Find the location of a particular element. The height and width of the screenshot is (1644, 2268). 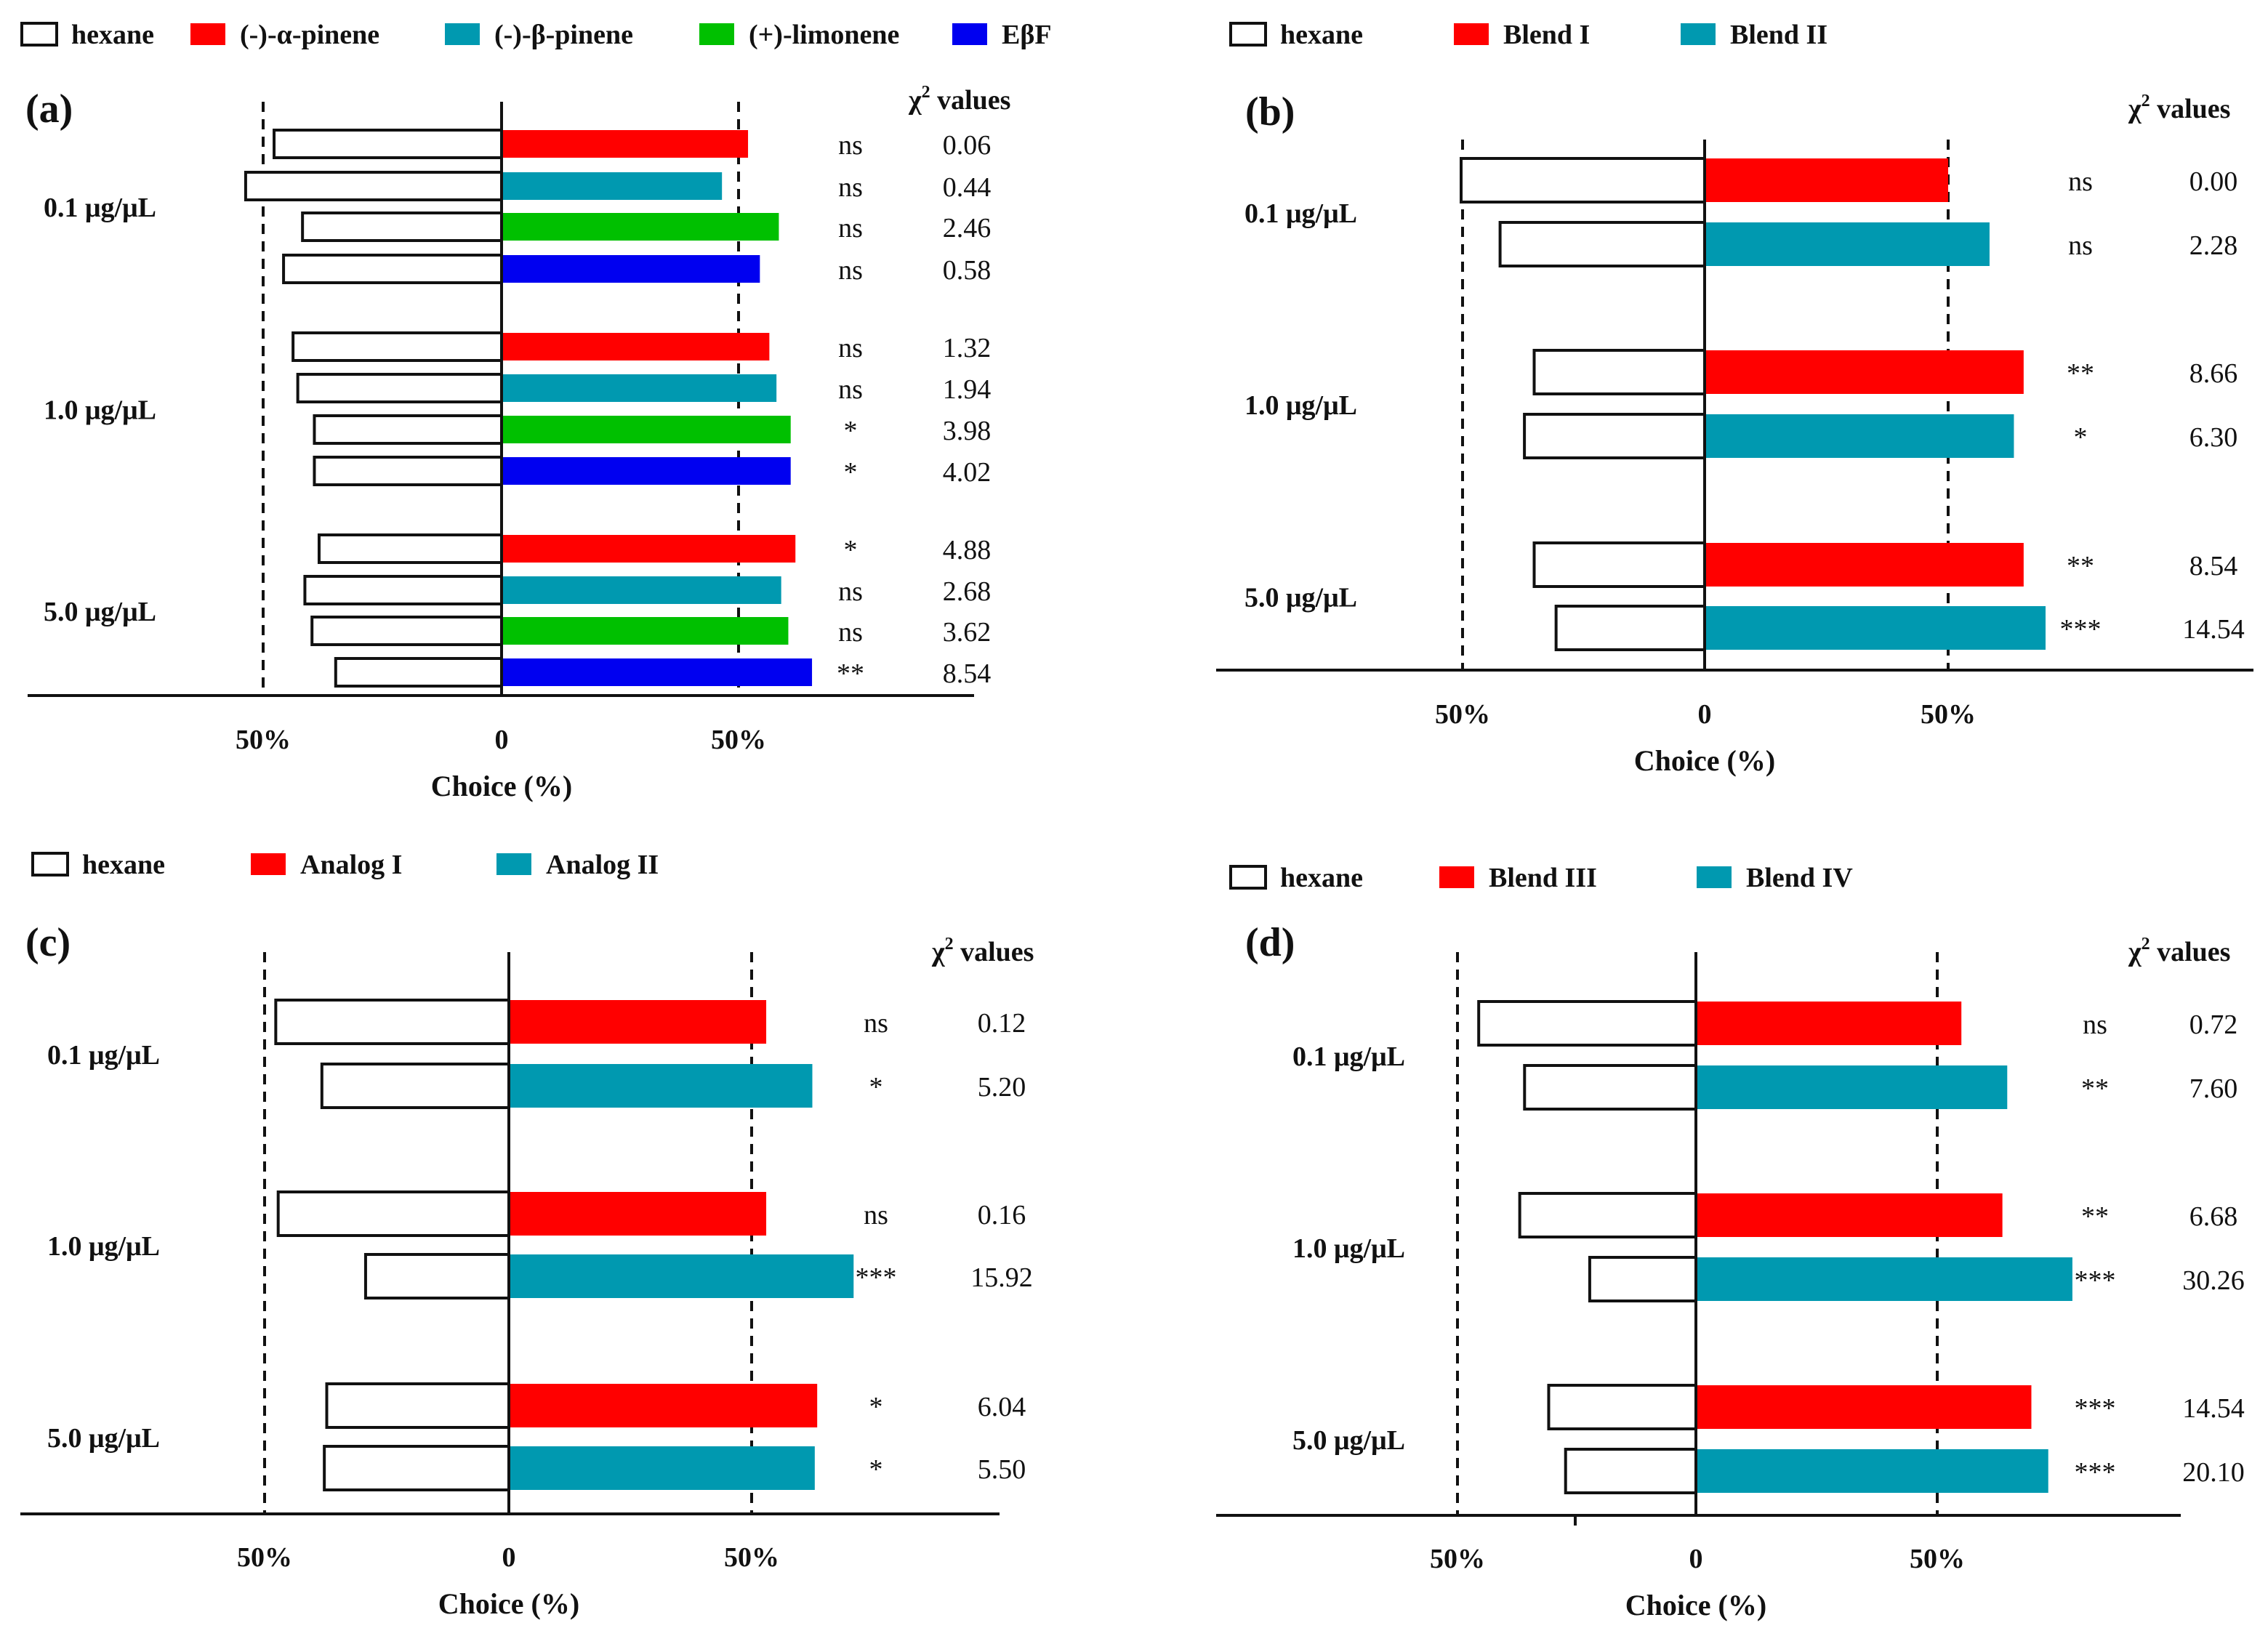

legend-label: (-)-β-pinene is located at coordinates (563, 35).